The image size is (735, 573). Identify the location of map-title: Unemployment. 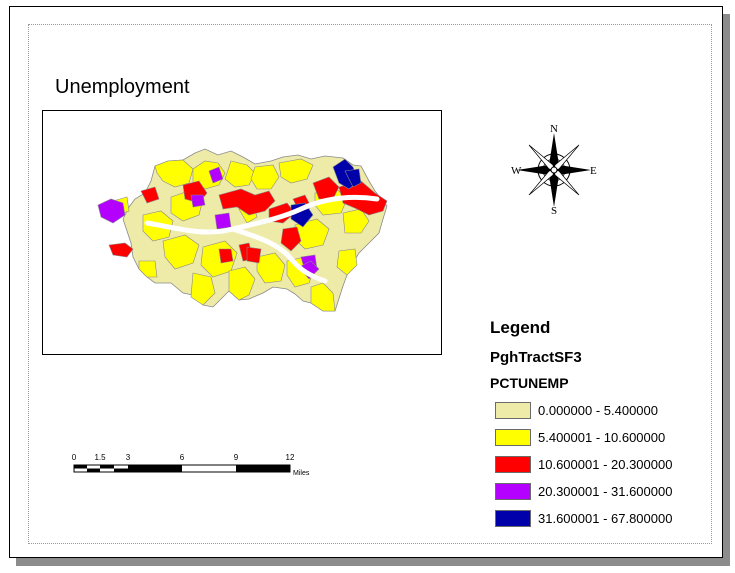
(122, 87).